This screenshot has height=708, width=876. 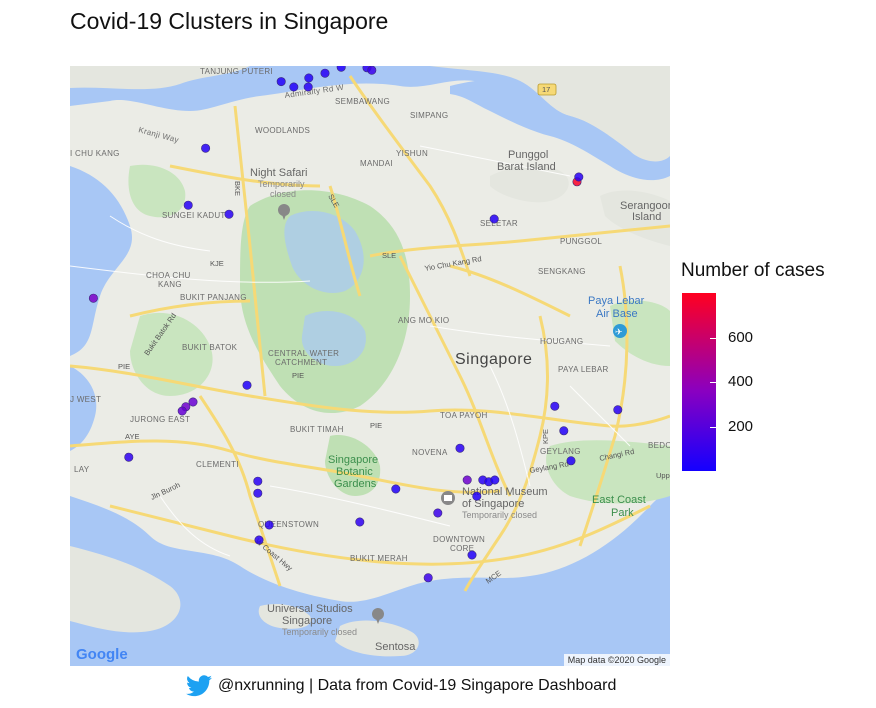 I want to click on label-sentosa: Sentosa, so click(x=395, y=647).